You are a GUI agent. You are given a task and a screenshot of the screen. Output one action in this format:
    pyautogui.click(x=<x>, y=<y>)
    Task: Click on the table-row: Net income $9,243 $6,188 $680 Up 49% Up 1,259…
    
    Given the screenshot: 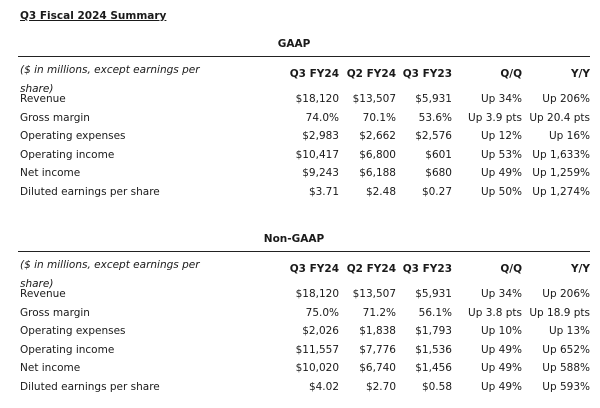 What is the action you would take?
    pyautogui.click(x=304, y=176)
    